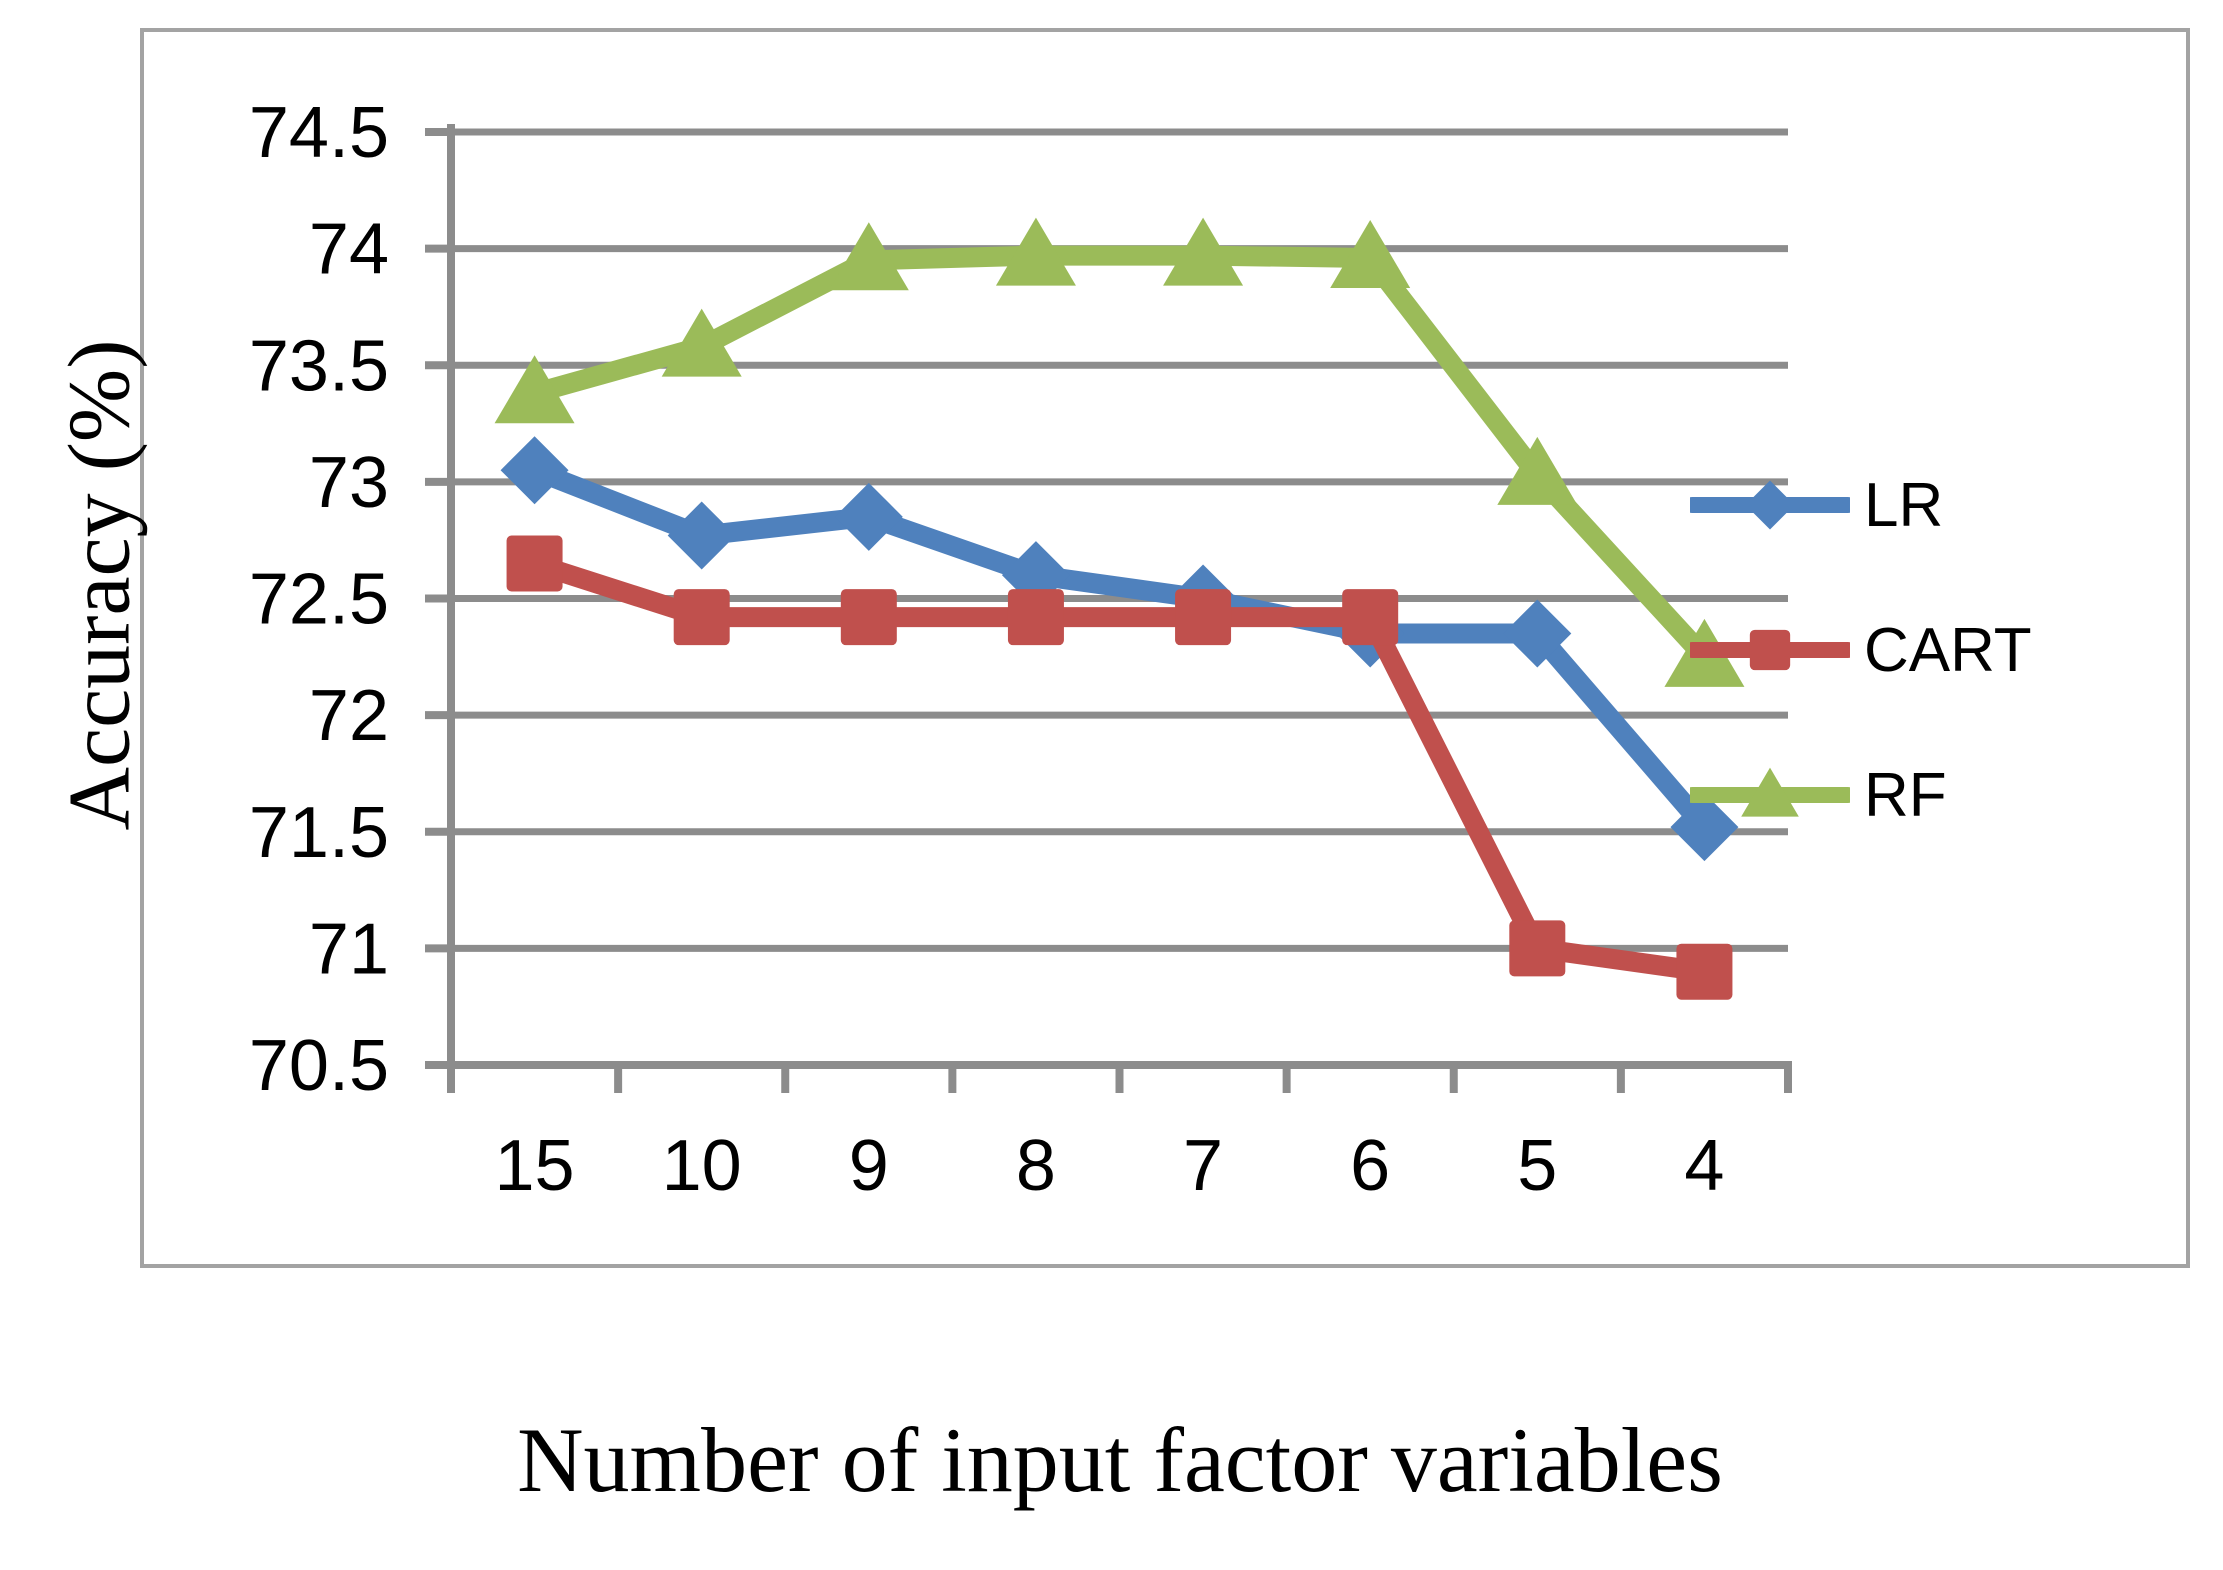 This screenshot has width=2223, height=1570. What do you see at coordinates (1904, 505) in the screenshot?
I see `legend-label: LR` at bounding box center [1904, 505].